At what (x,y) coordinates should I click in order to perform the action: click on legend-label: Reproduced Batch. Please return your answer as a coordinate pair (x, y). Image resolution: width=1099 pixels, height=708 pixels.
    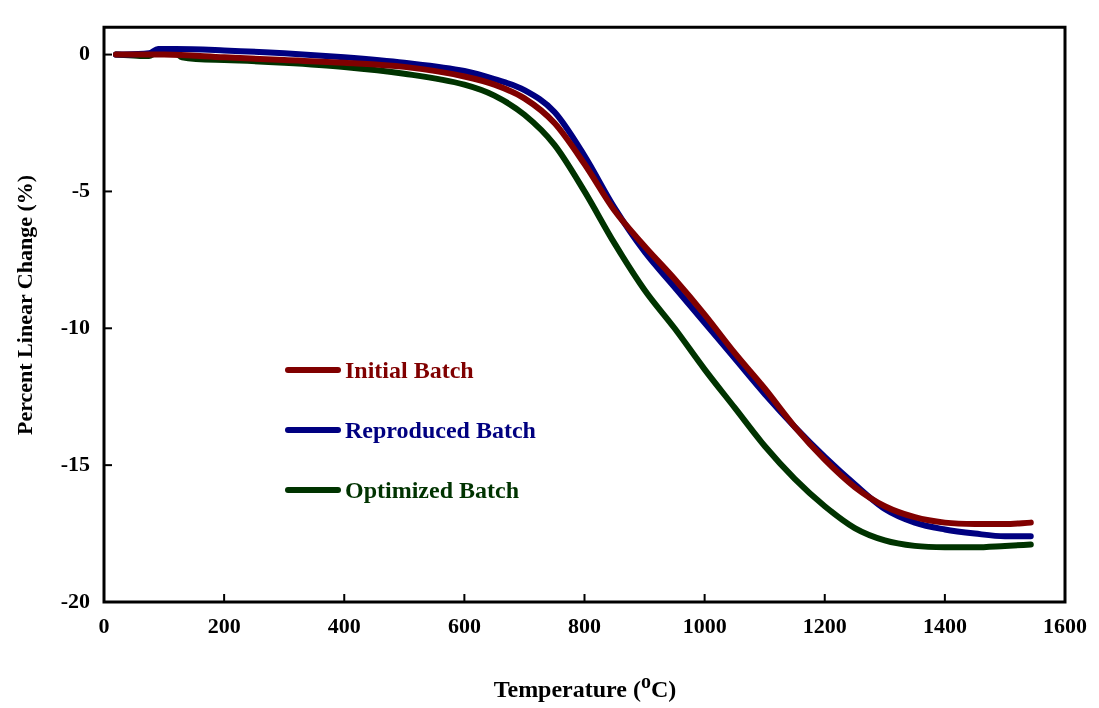
    Looking at the image, I should click on (440, 430).